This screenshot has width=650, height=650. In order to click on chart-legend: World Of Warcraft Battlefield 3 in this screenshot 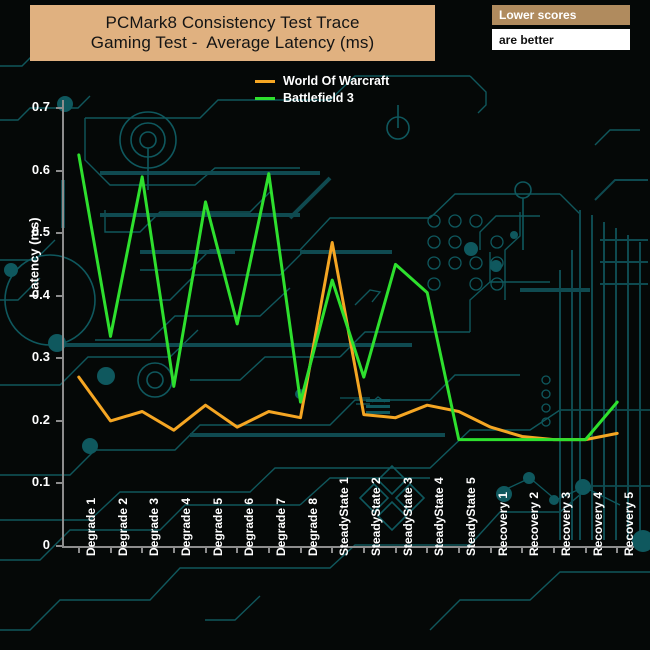, I will do `click(322, 89)`.